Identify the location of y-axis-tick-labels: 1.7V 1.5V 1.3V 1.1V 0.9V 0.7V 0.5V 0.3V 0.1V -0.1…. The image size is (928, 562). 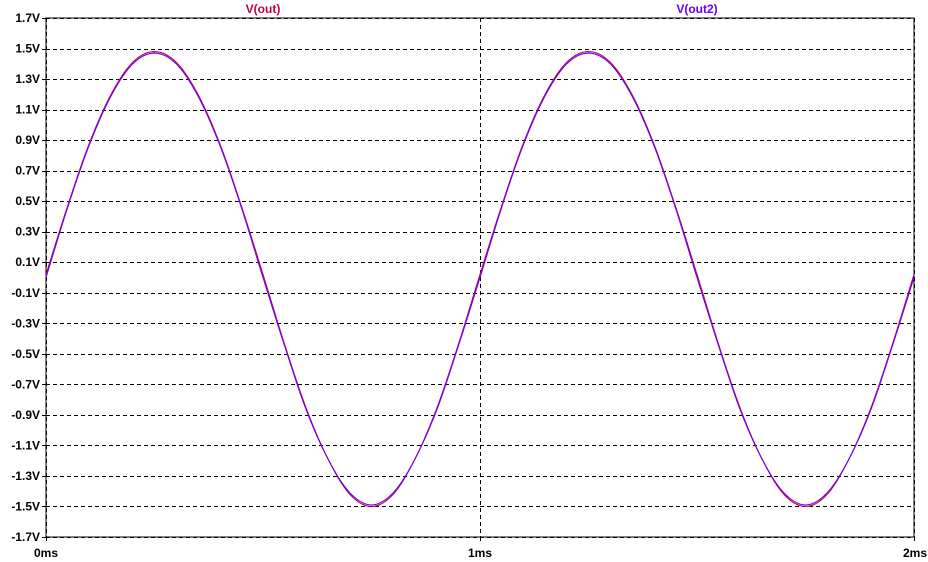
(28, 277).